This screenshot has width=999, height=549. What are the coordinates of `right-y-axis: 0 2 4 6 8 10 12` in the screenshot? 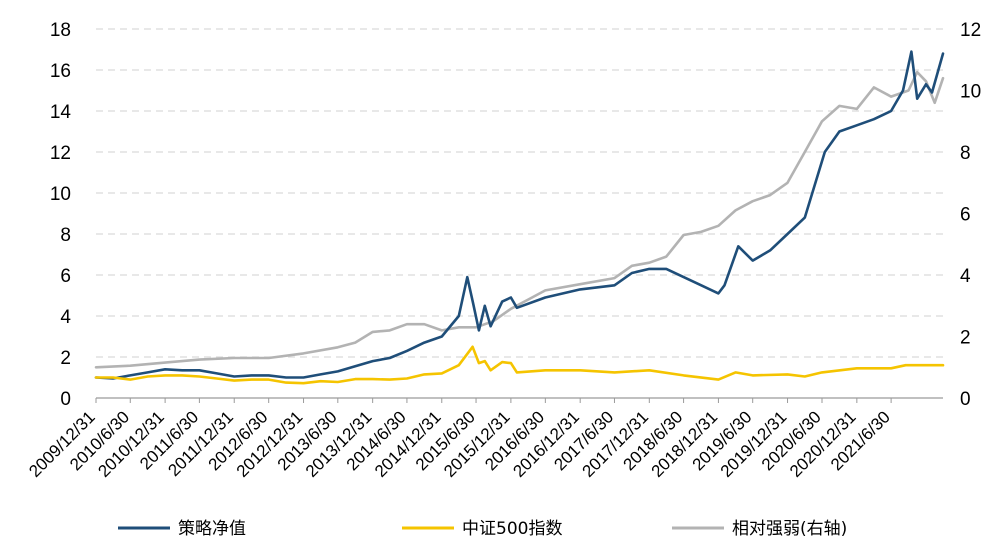 It's located at (970, 215).